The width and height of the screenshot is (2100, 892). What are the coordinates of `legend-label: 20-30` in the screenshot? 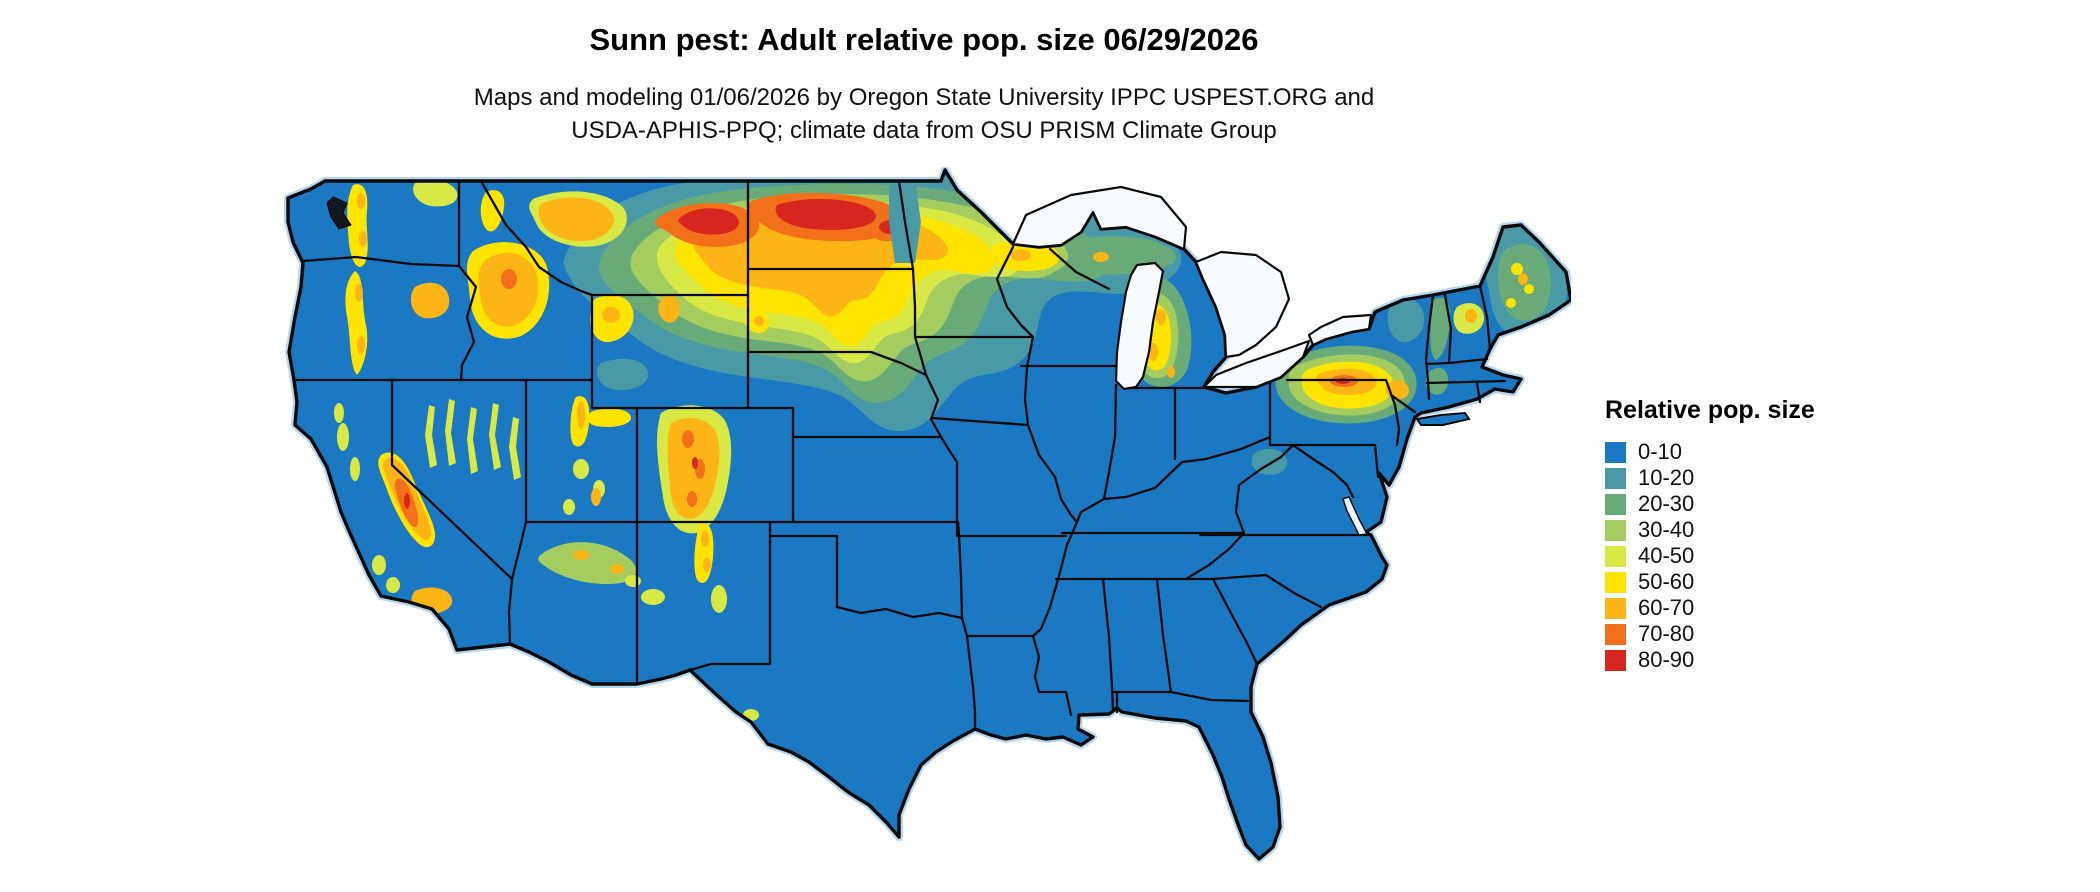 It's located at (1666, 503).